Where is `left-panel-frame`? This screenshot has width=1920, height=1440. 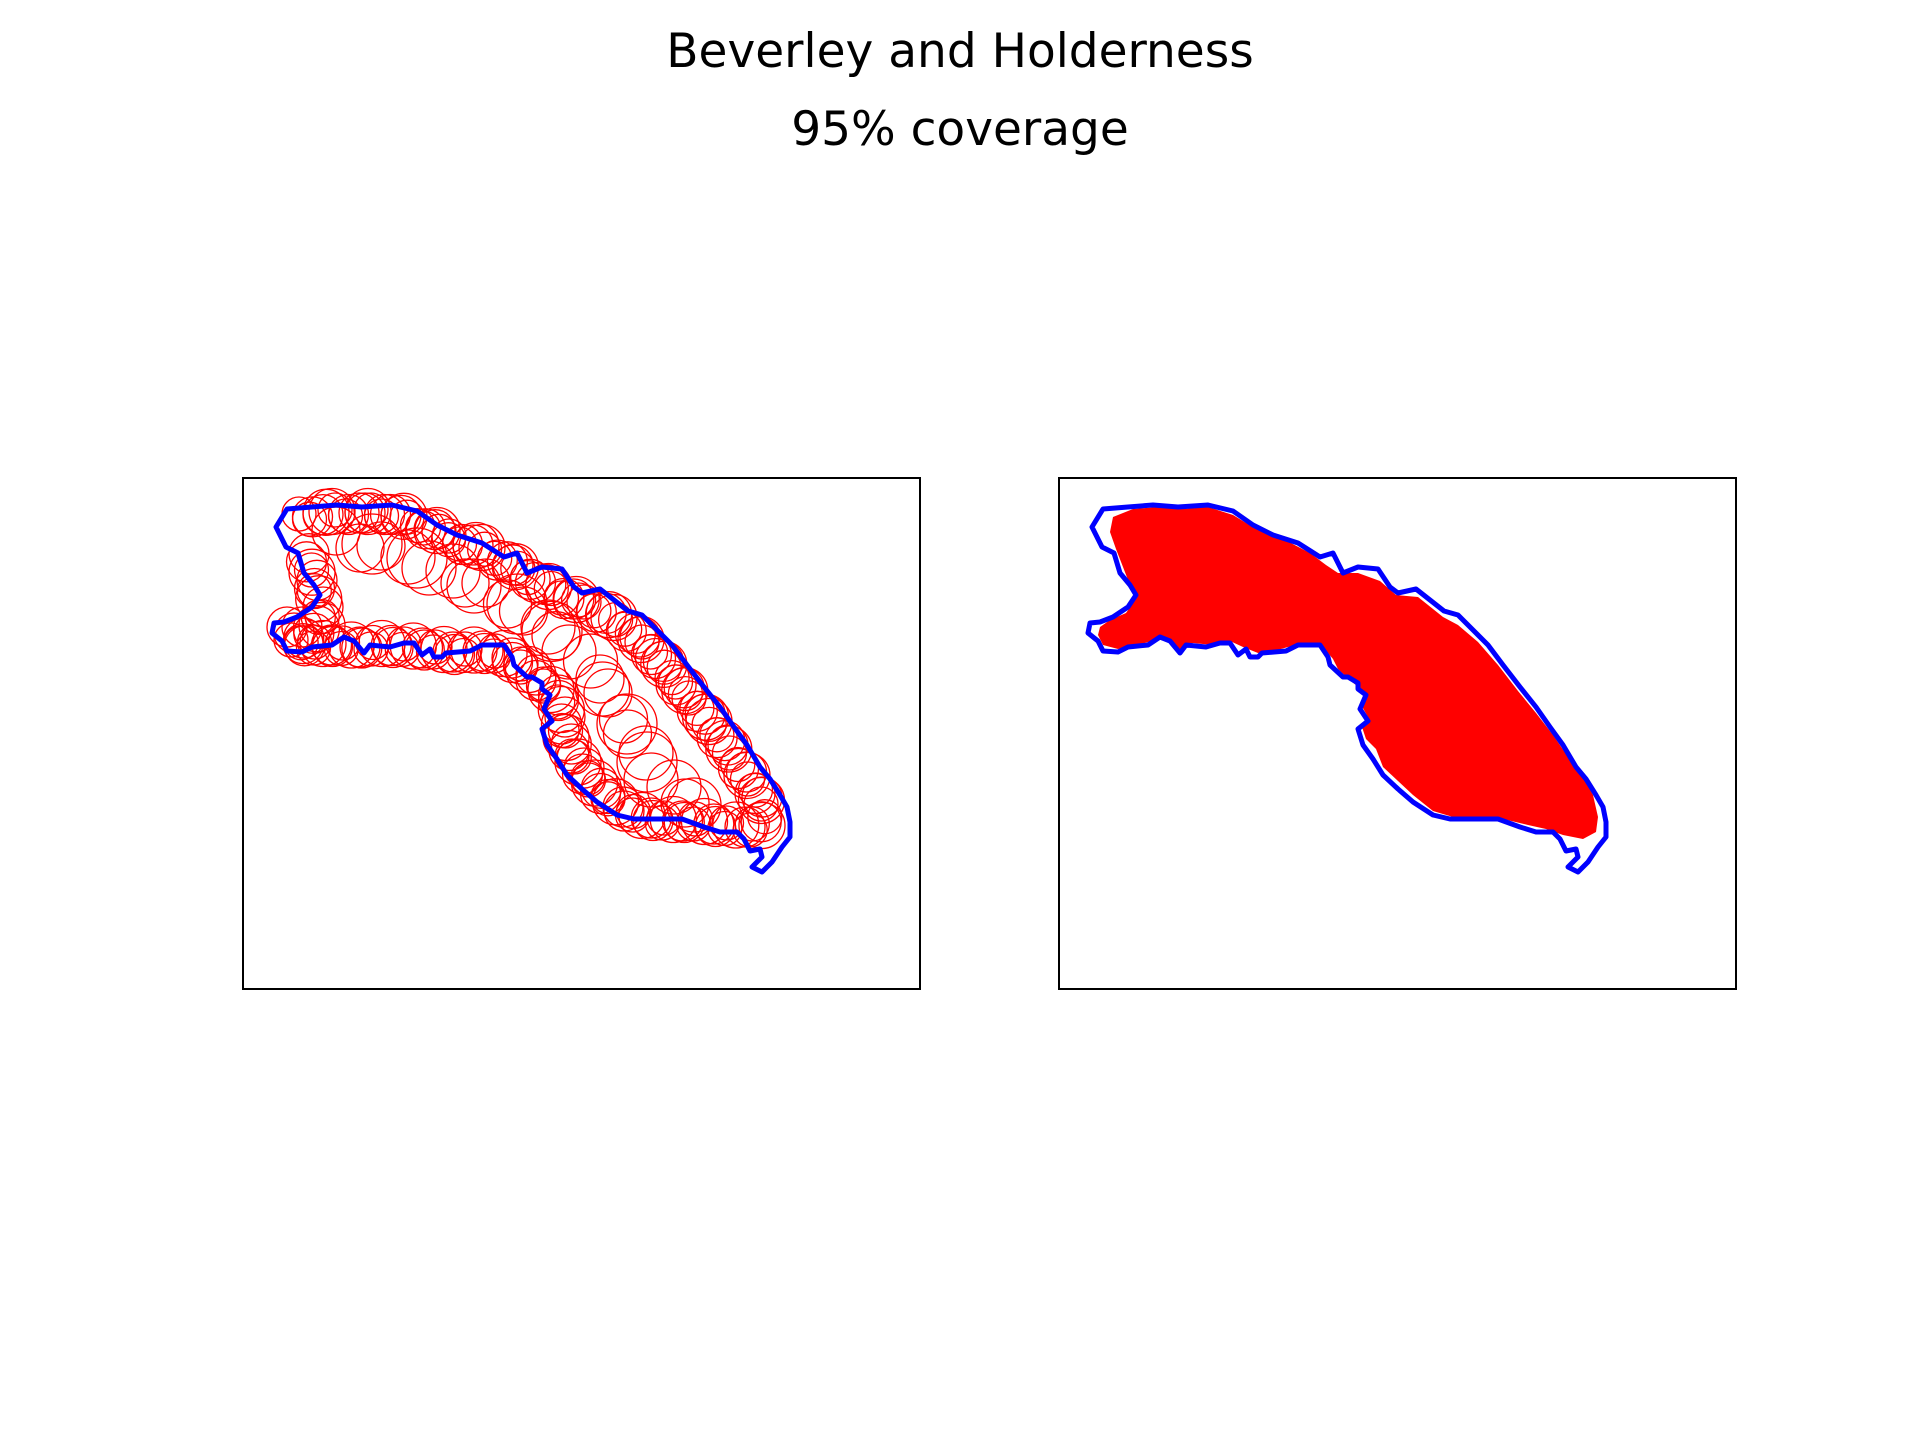
left-panel-frame is located at coordinates (581, 733).